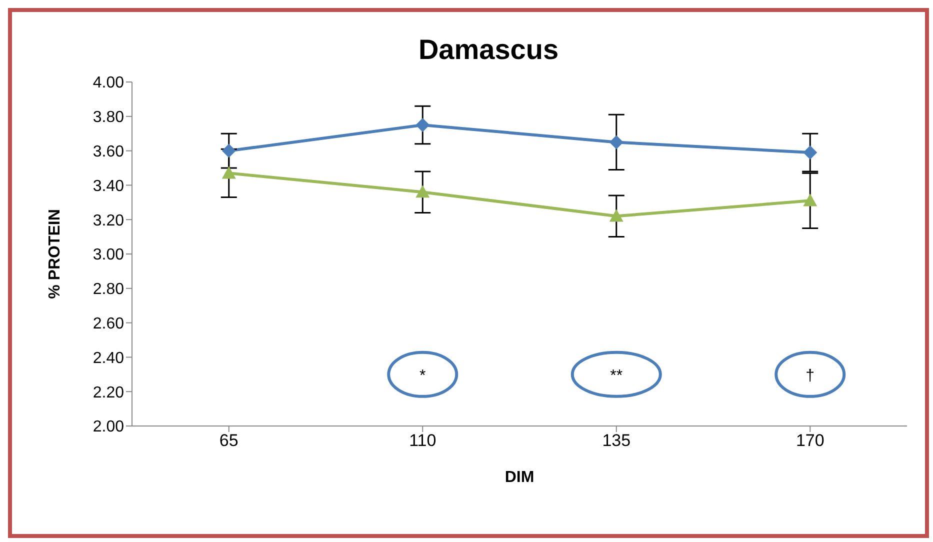 The width and height of the screenshot is (933, 542). I want to click on annotation: *, so click(423, 375).